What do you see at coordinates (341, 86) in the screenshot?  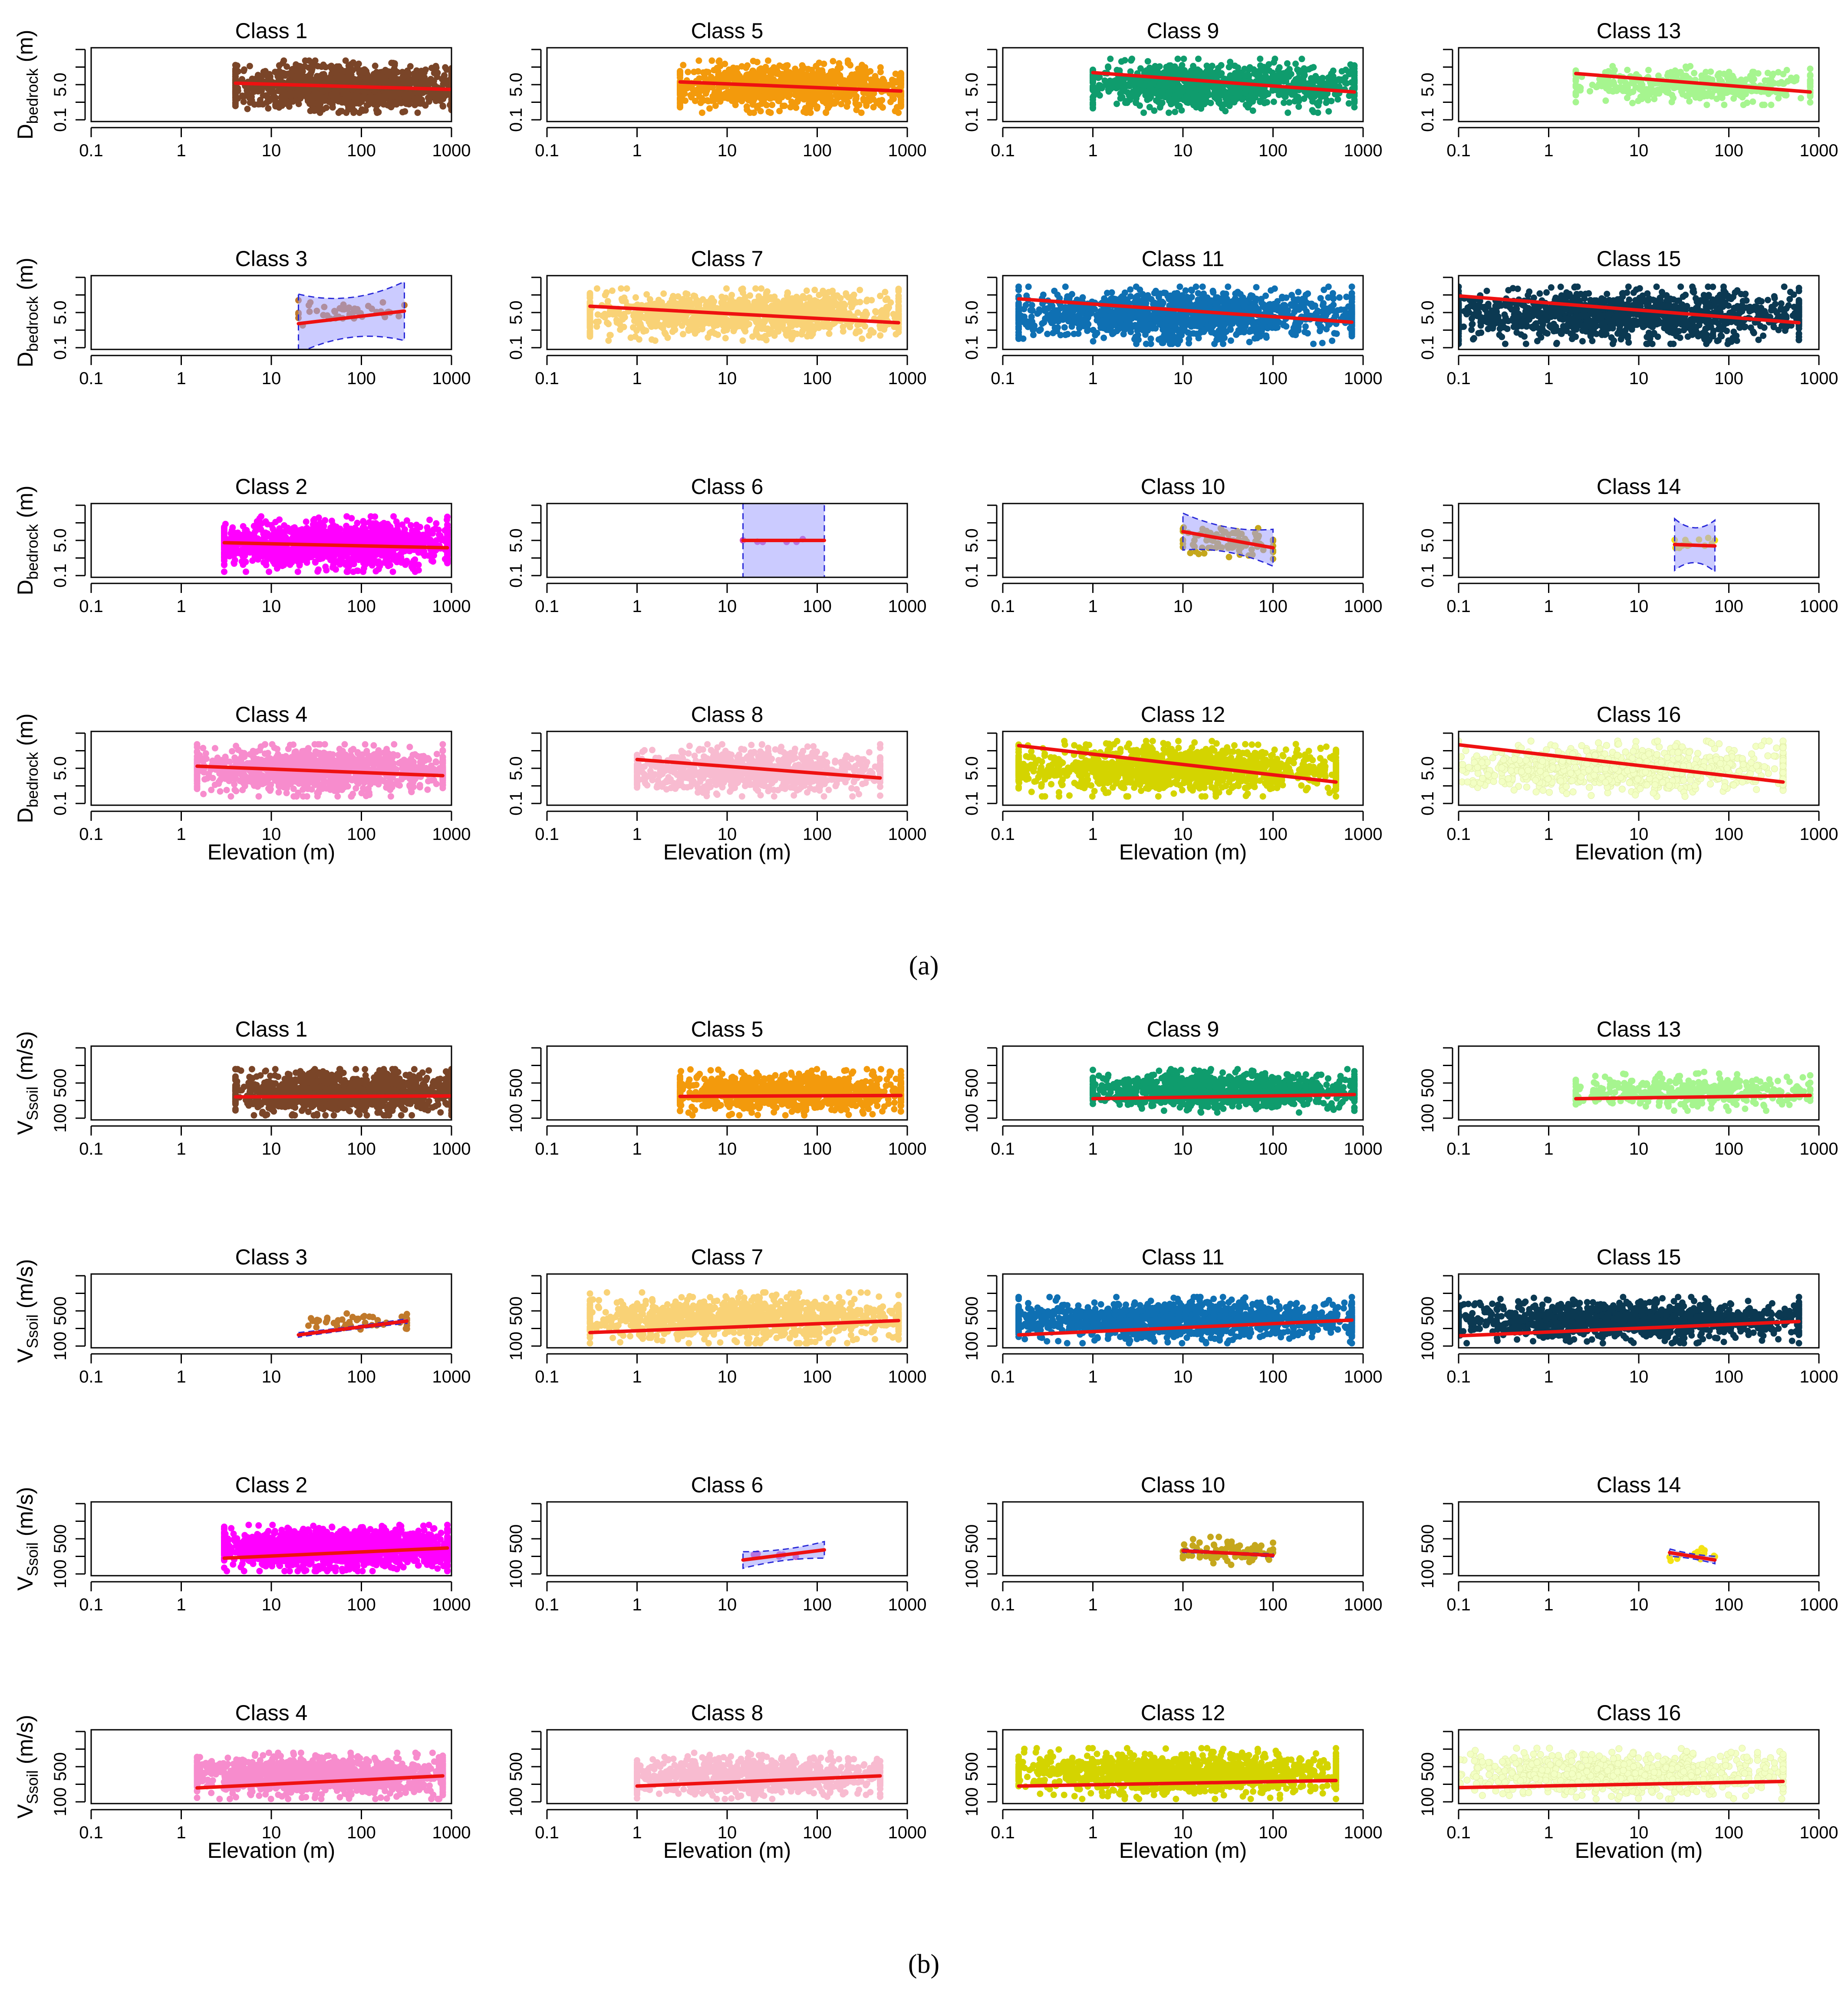 I see `plot-area` at bounding box center [341, 86].